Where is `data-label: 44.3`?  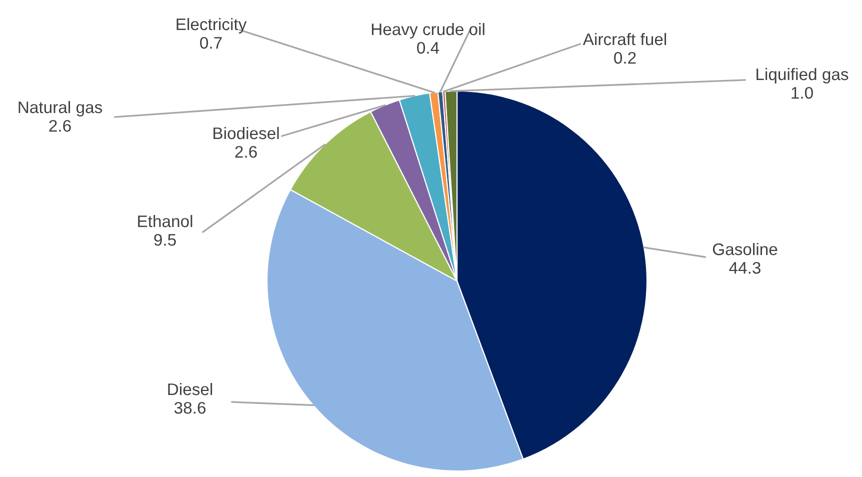
data-label: 44.3 is located at coordinates (744, 268).